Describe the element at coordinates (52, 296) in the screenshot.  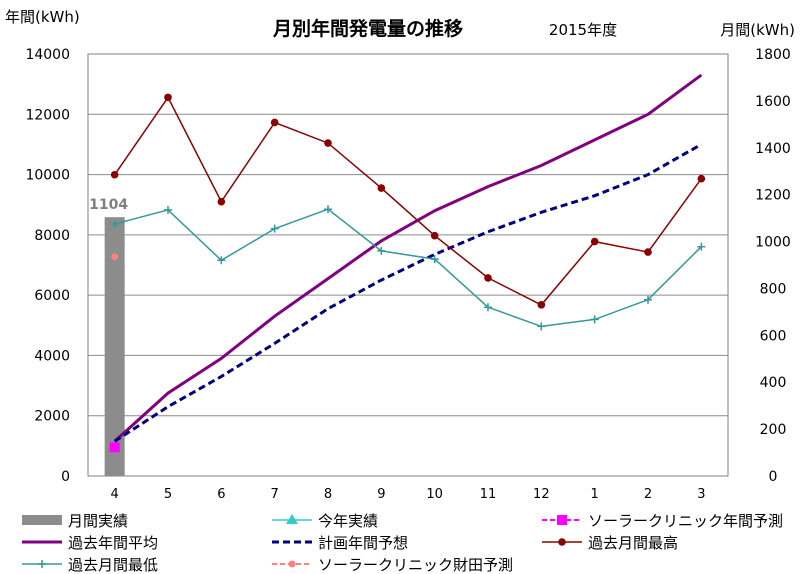
I see `y-left-tick-label: 6000` at that location.